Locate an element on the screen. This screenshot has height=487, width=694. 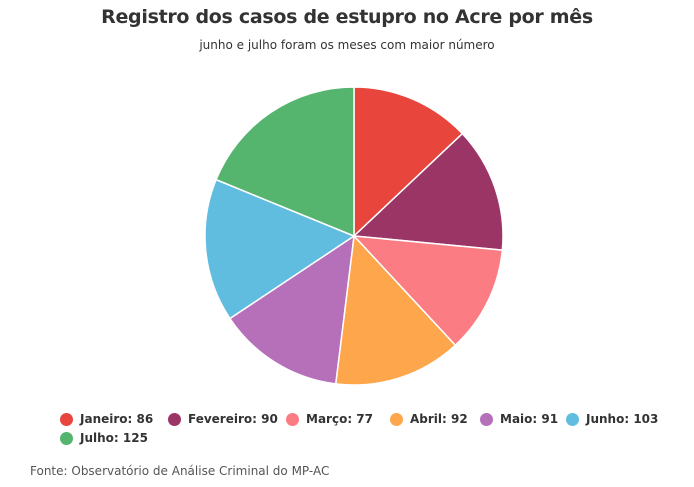
legend-label: Maio: 91 is located at coordinates (529, 419).